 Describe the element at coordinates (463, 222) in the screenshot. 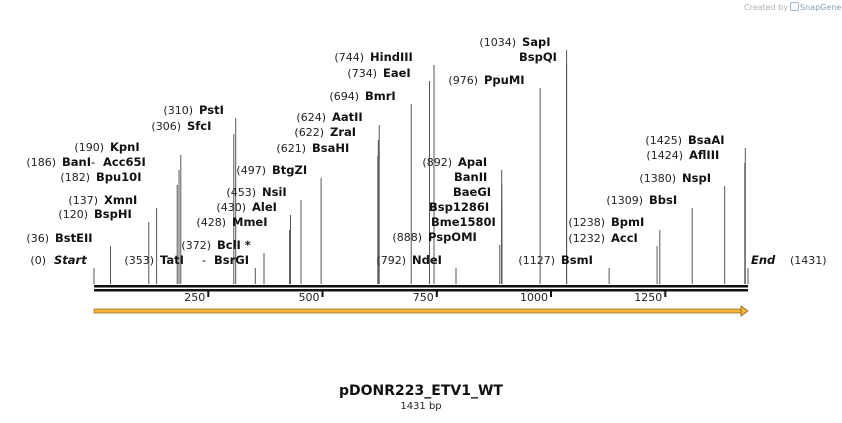

I see `cut-site-label: Bme1580I` at that location.